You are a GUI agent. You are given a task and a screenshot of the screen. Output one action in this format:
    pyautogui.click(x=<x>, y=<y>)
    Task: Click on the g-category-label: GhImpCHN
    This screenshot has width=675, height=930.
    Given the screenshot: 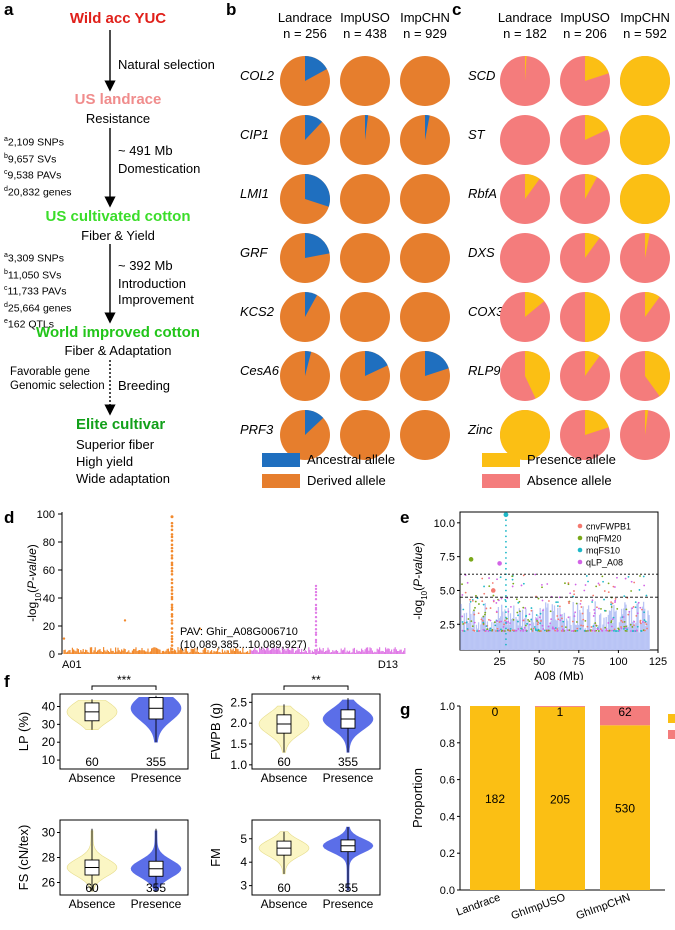 What is the action you would take?
    pyautogui.click(x=604, y=907)
    